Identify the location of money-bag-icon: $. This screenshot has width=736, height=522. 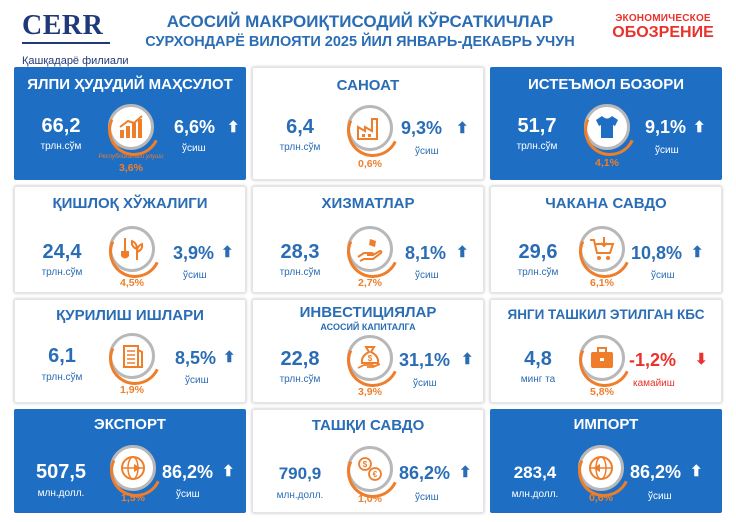
(370, 358).